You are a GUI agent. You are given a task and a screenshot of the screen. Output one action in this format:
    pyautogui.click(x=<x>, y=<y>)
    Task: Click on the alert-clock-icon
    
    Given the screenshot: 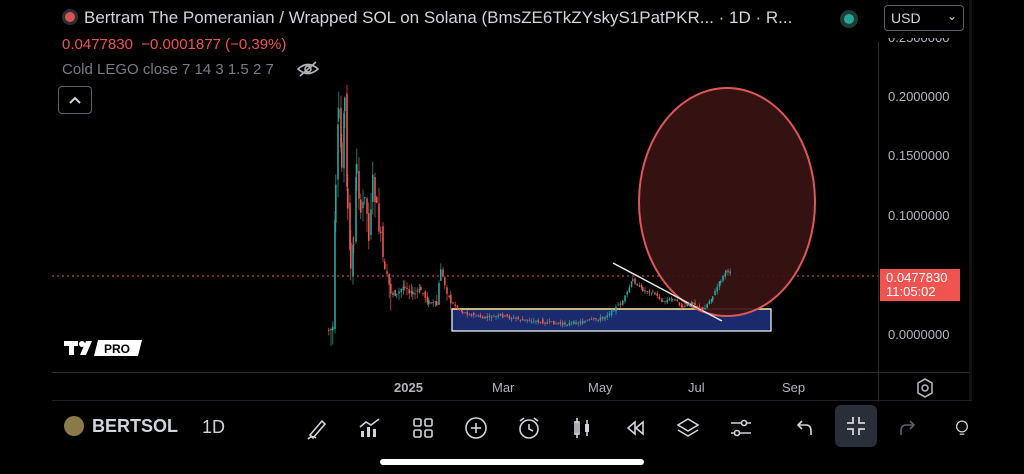 What is the action you would take?
    pyautogui.click(x=529, y=428)
    